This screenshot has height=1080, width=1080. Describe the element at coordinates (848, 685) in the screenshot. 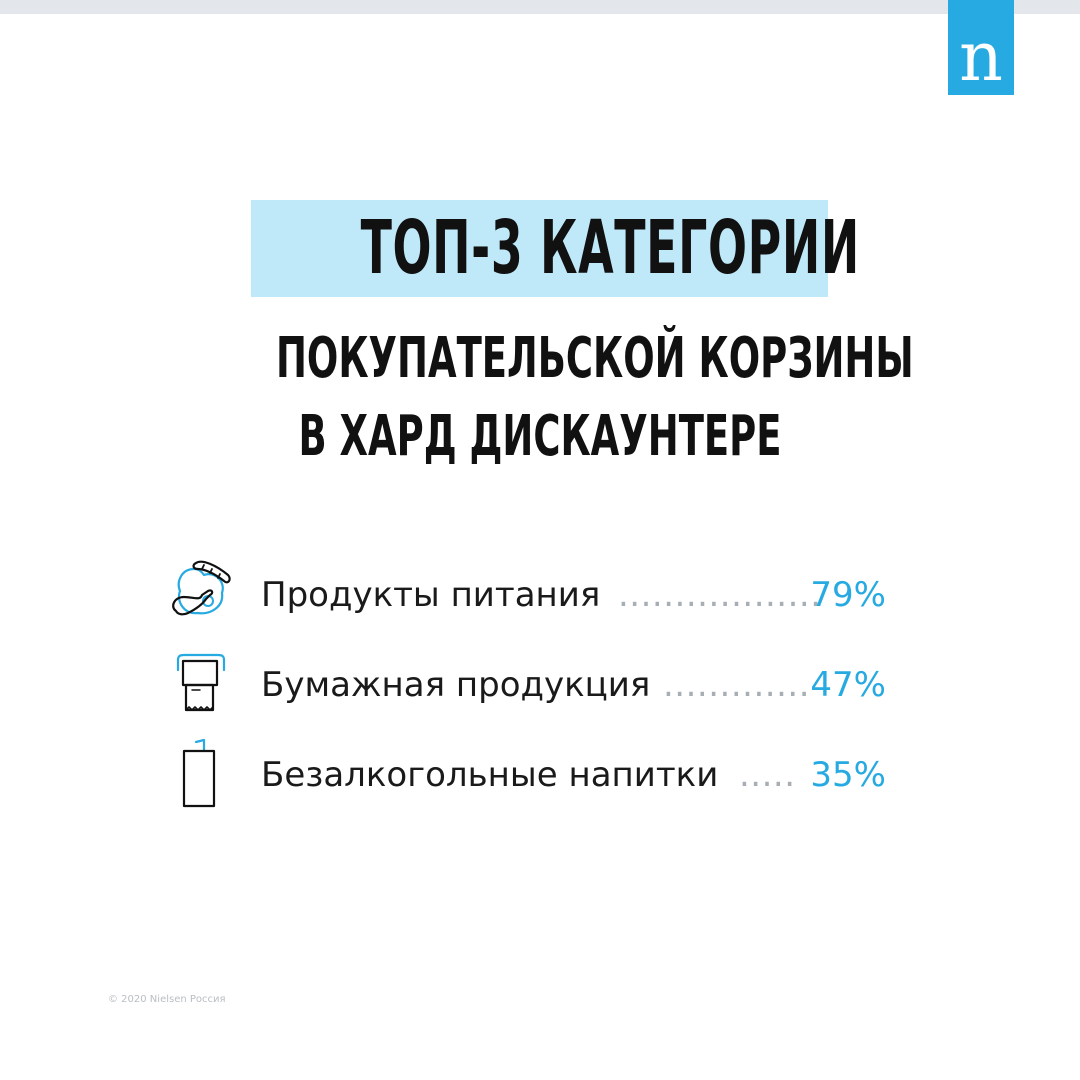

I see `category-value: 47%` at that location.